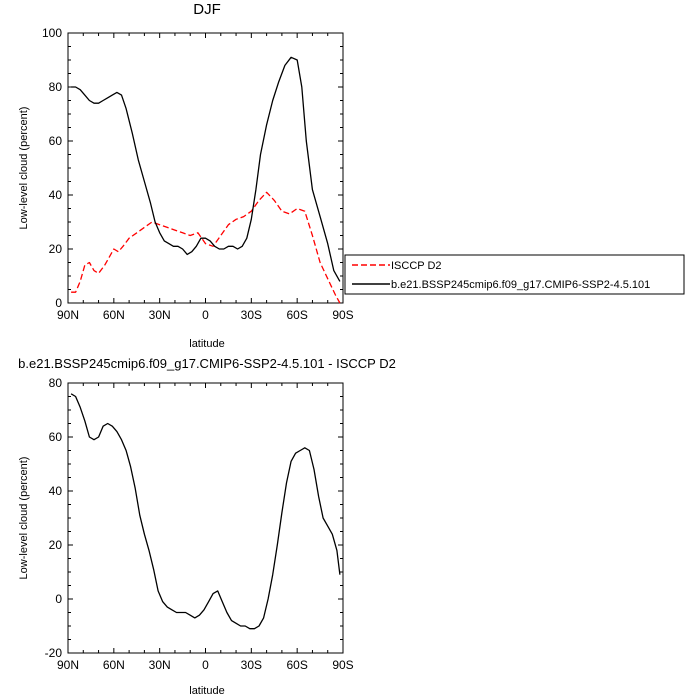  What do you see at coordinates (56, 491) in the screenshot?
I see `chart2-ytick-label: 40` at bounding box center [56, 491].